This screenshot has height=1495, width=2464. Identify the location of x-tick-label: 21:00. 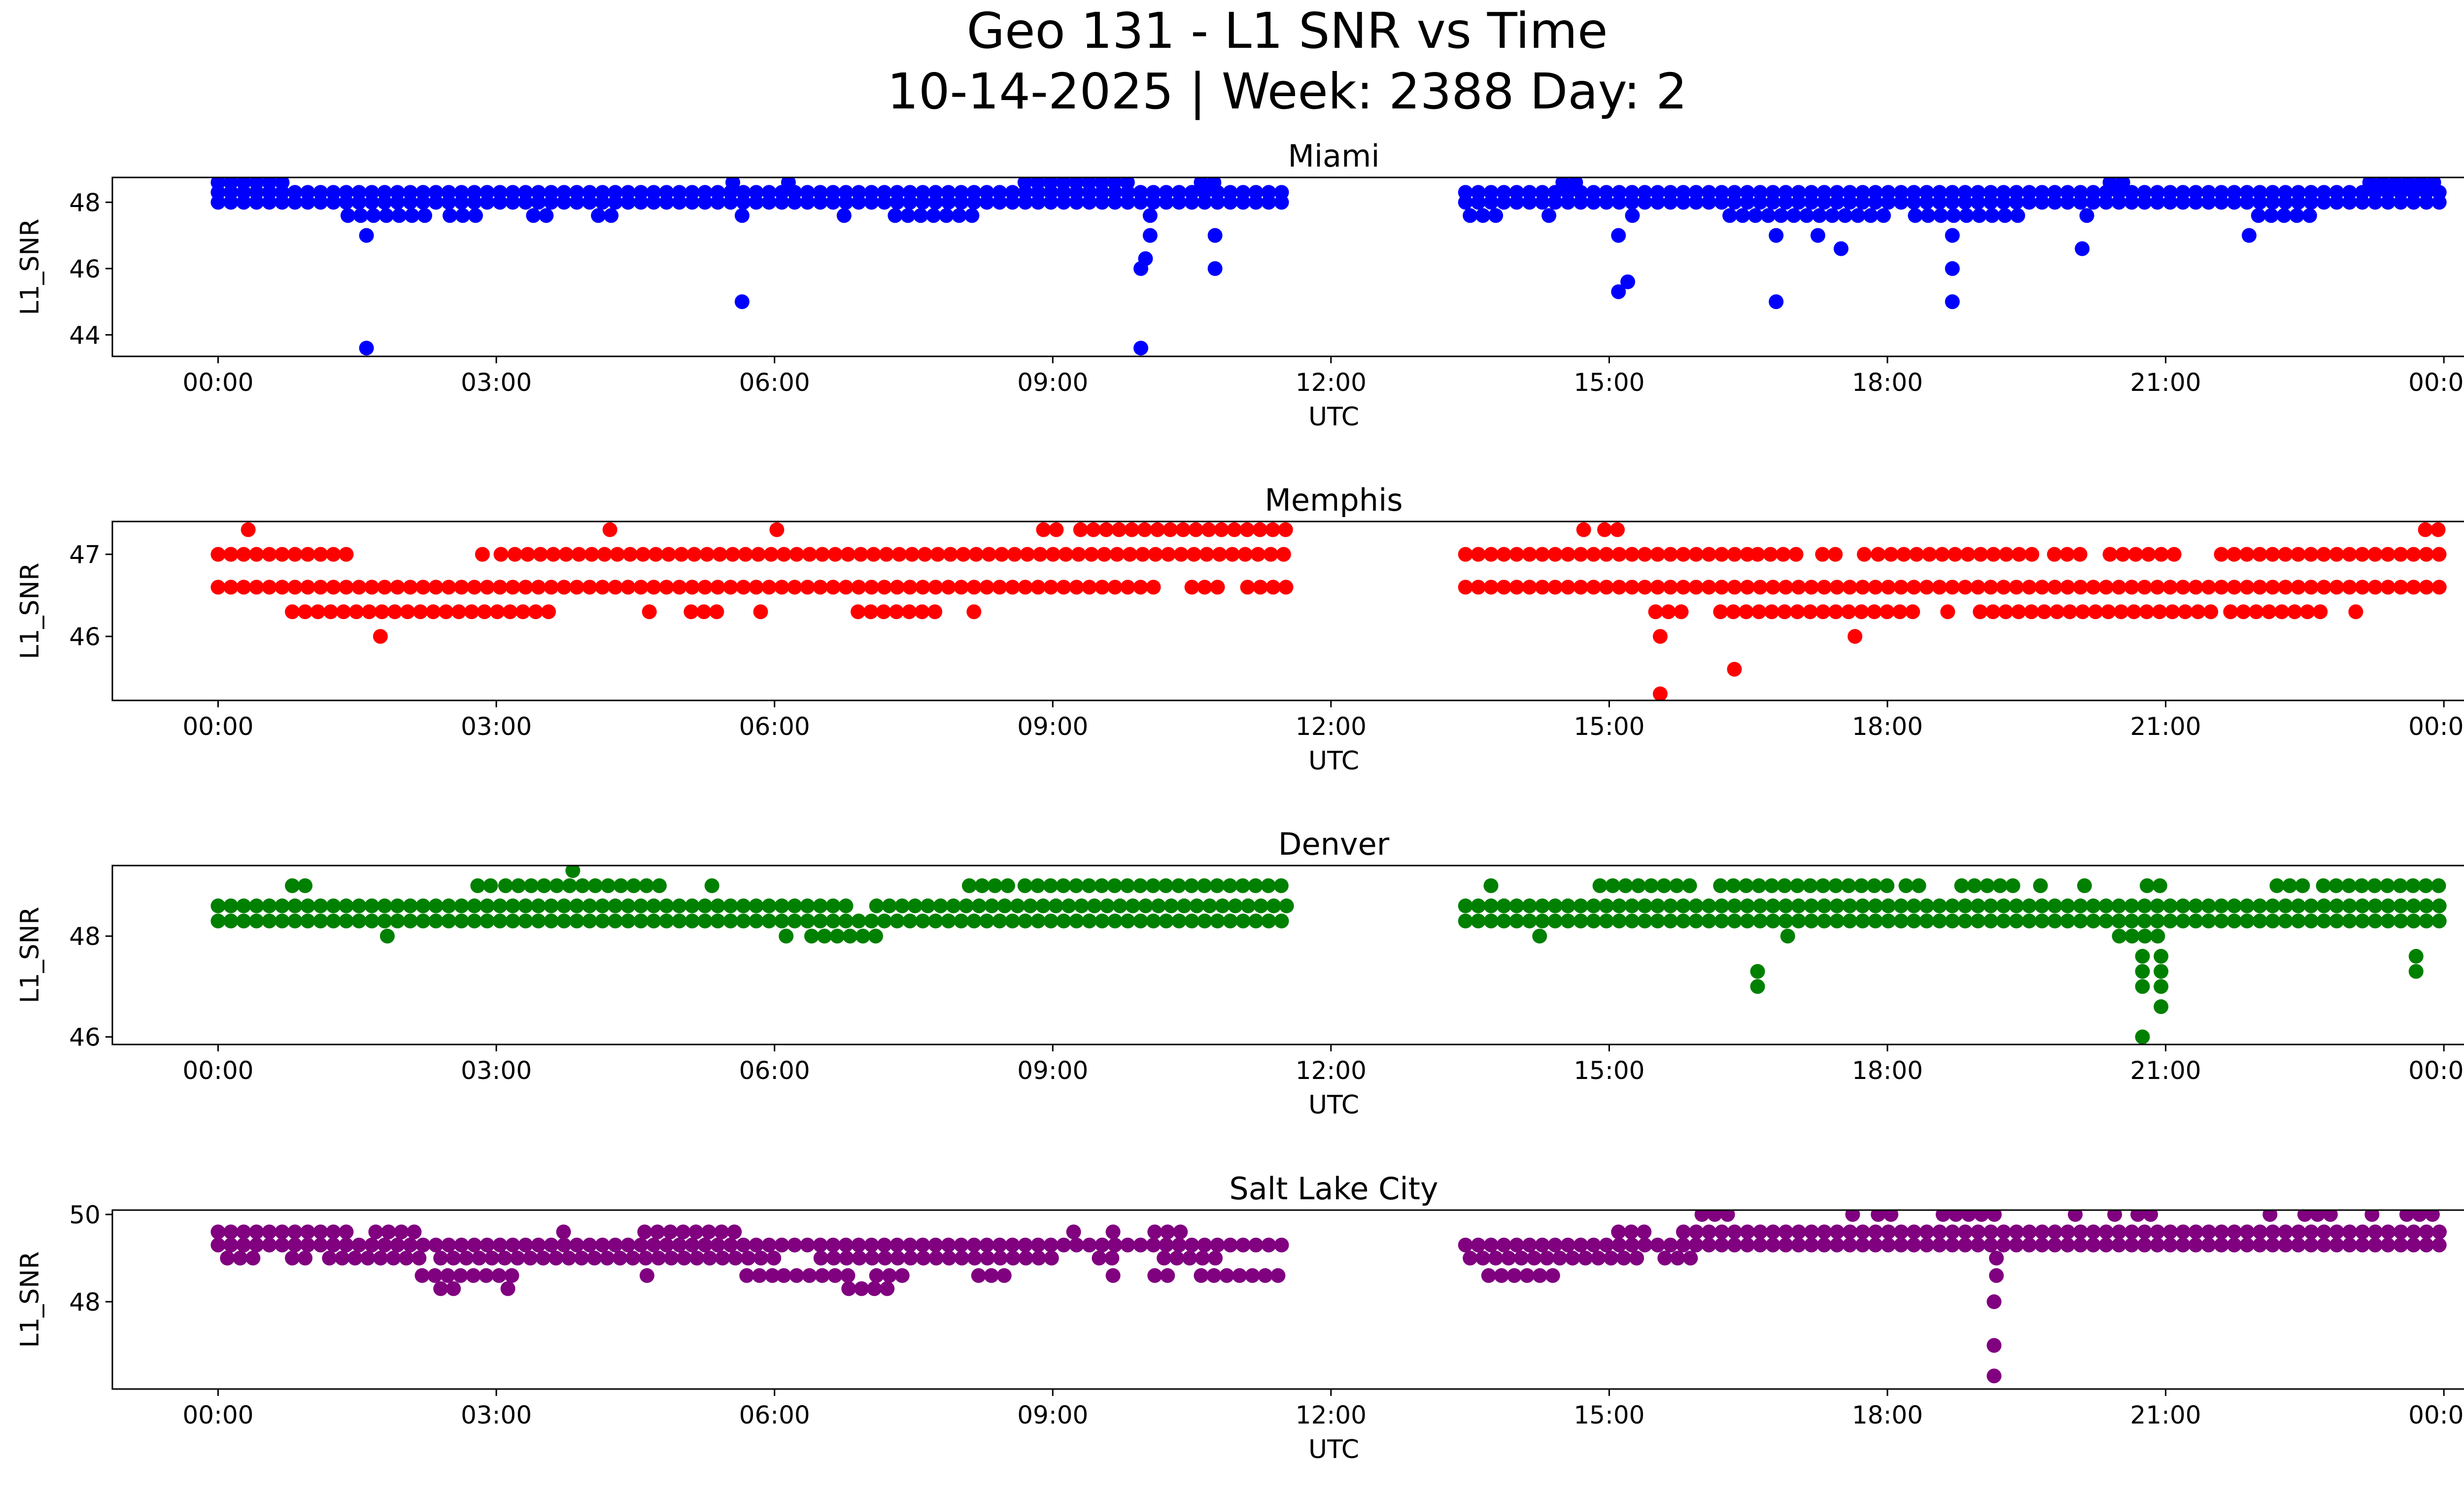
(2165, 726).